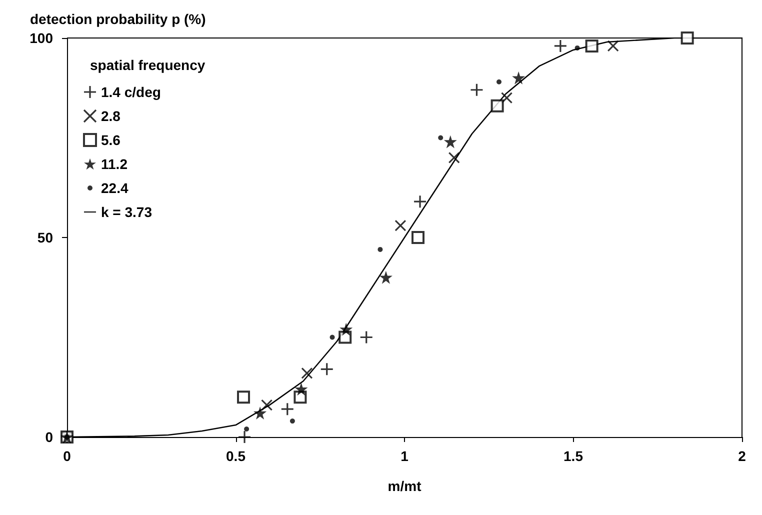  I want to click on x-tick-label: 1, so click(404, 456).